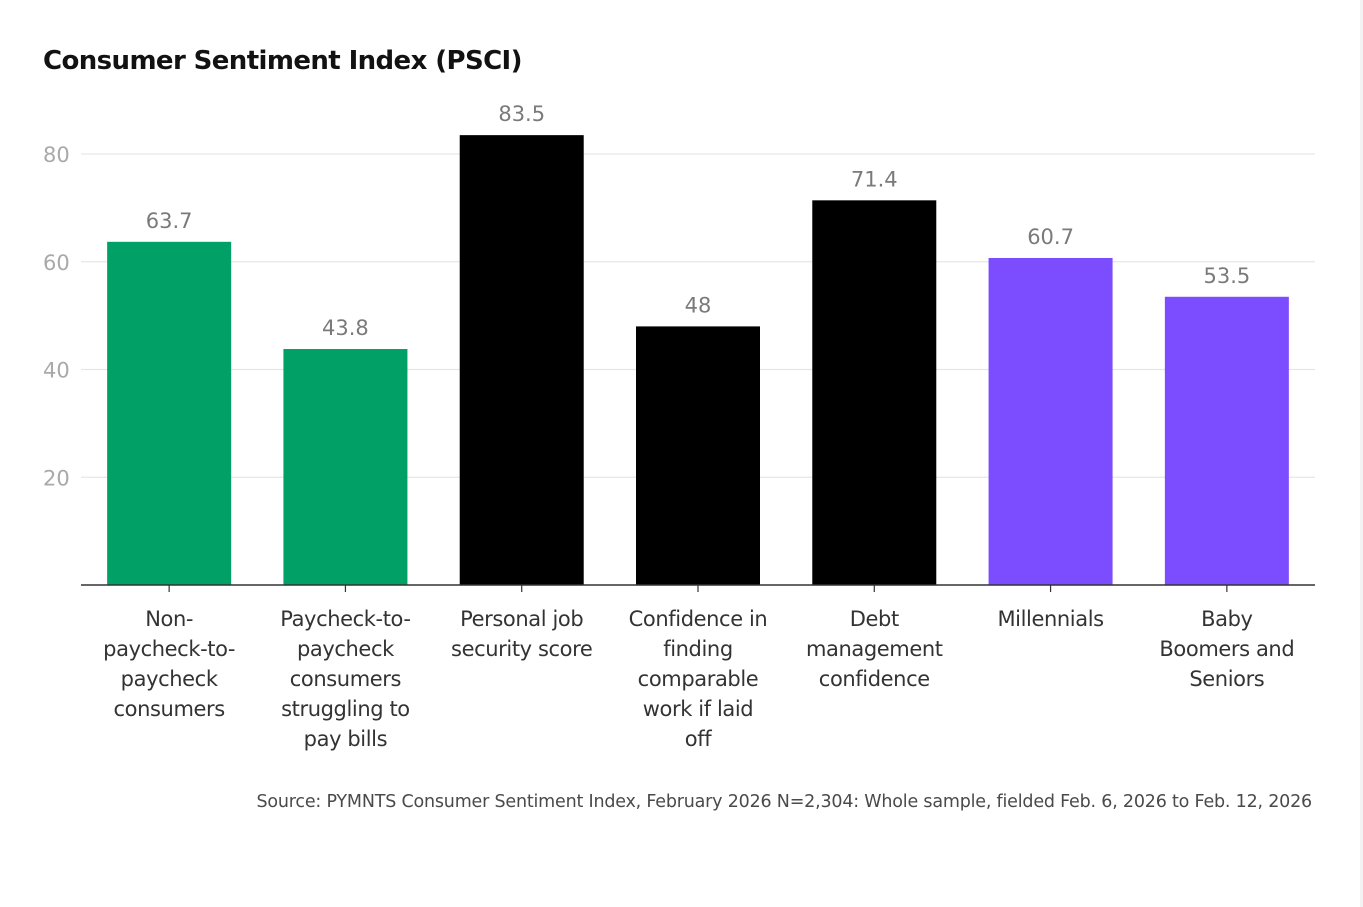 This screenshot has height=907, width=1363. I want to click on y-axis-ticks: 20 40 60 80, so click(56, 316).